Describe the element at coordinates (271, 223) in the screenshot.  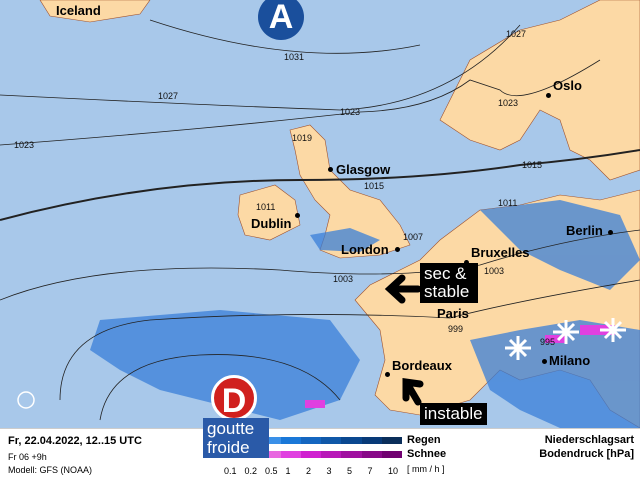
I see `city-dublin: Dublin` at that location.